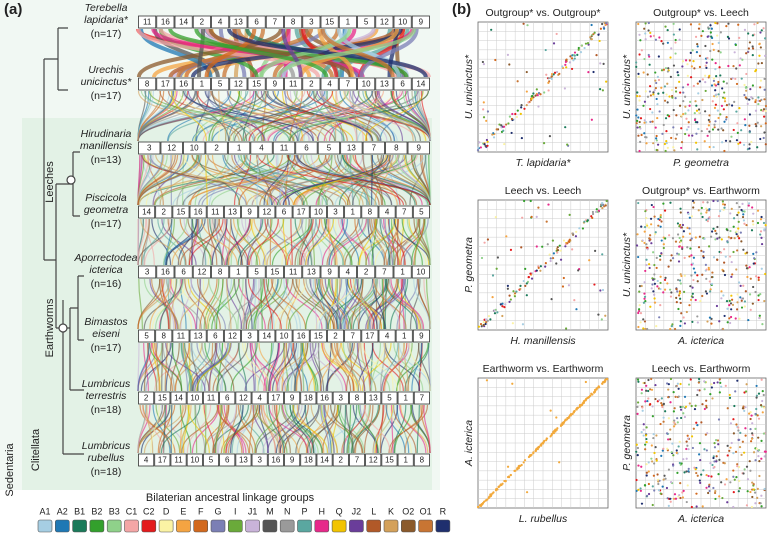  Describe the element at coordinates (216, 148) in the screenshot. I see `chromosome-label: 2` at that location.